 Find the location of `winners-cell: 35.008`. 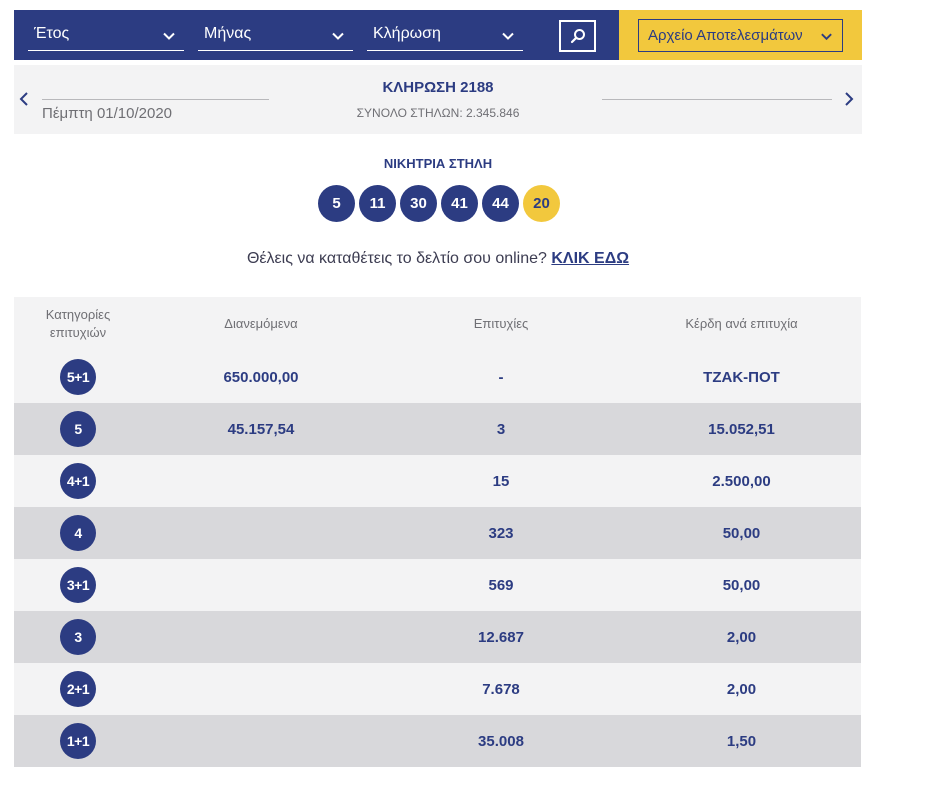

winners-cell: 35.008 is located at coordinates (501, 741).